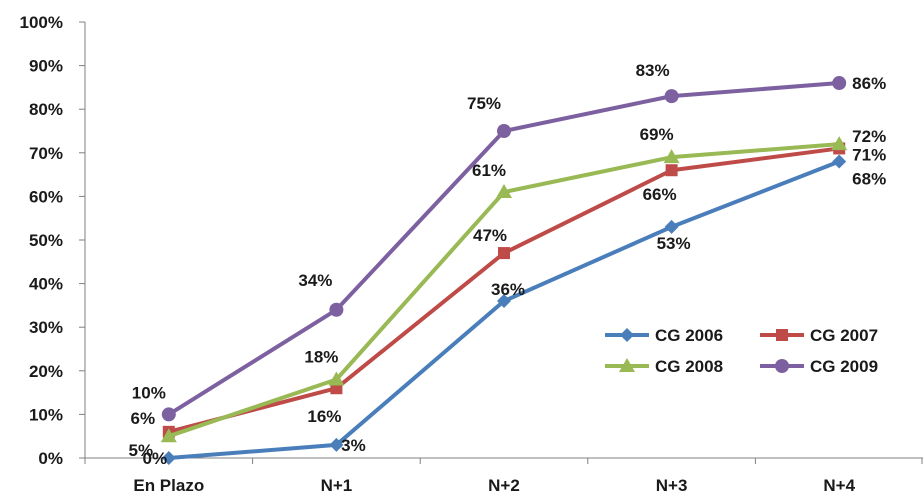  Describe the element at coordinates (672, 485) in the screenshot. I see `x-tick-label: N+3` at that location.